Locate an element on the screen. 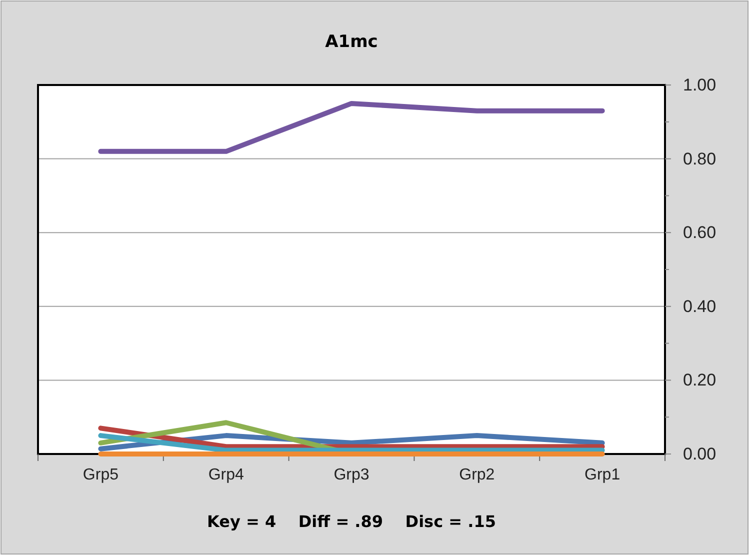  text: Key = 4 Diff = .89 Disc = .15 is located at coordinates (351, 521).